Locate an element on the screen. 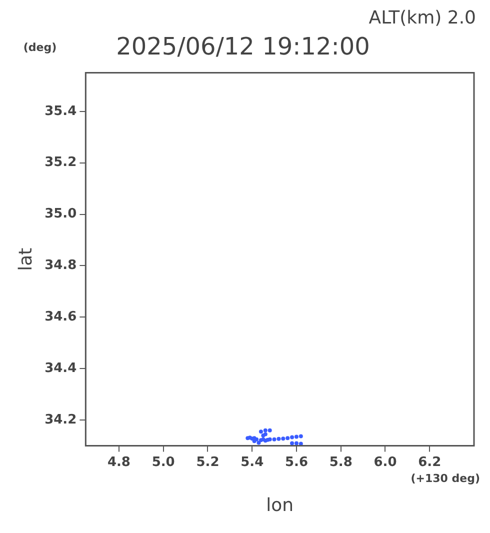 Image resolution: width=490 pixels, height=533 pixels. y-tick-label: 35.0 is located at coordinates (60, 214).